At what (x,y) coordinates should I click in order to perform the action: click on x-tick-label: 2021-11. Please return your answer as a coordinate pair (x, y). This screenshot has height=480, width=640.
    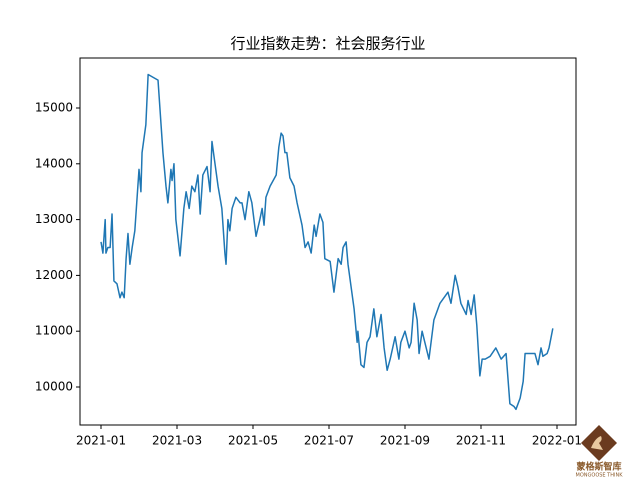
    Looking at the image, I should click on (481, 441).